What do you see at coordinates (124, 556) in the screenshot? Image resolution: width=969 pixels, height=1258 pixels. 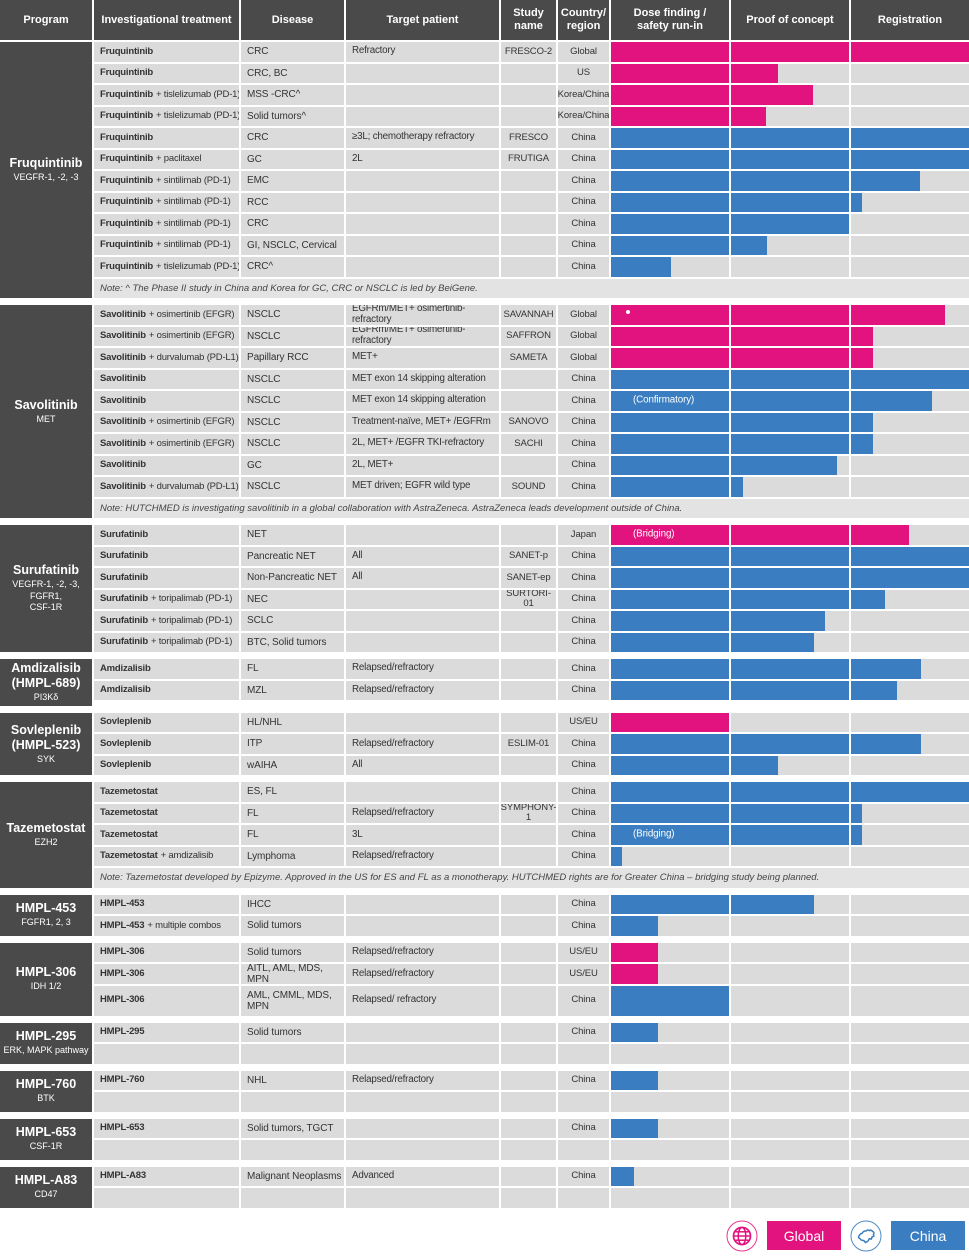 I see `treatment-drug: Surufatinib` at bounding box center [124, 556].